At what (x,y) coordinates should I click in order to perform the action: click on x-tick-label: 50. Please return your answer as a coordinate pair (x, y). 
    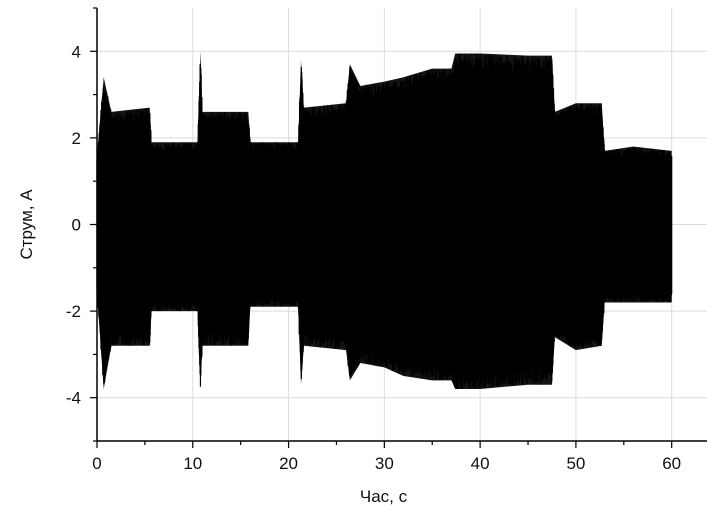
    Looking at the image, I should click on (575, 463).